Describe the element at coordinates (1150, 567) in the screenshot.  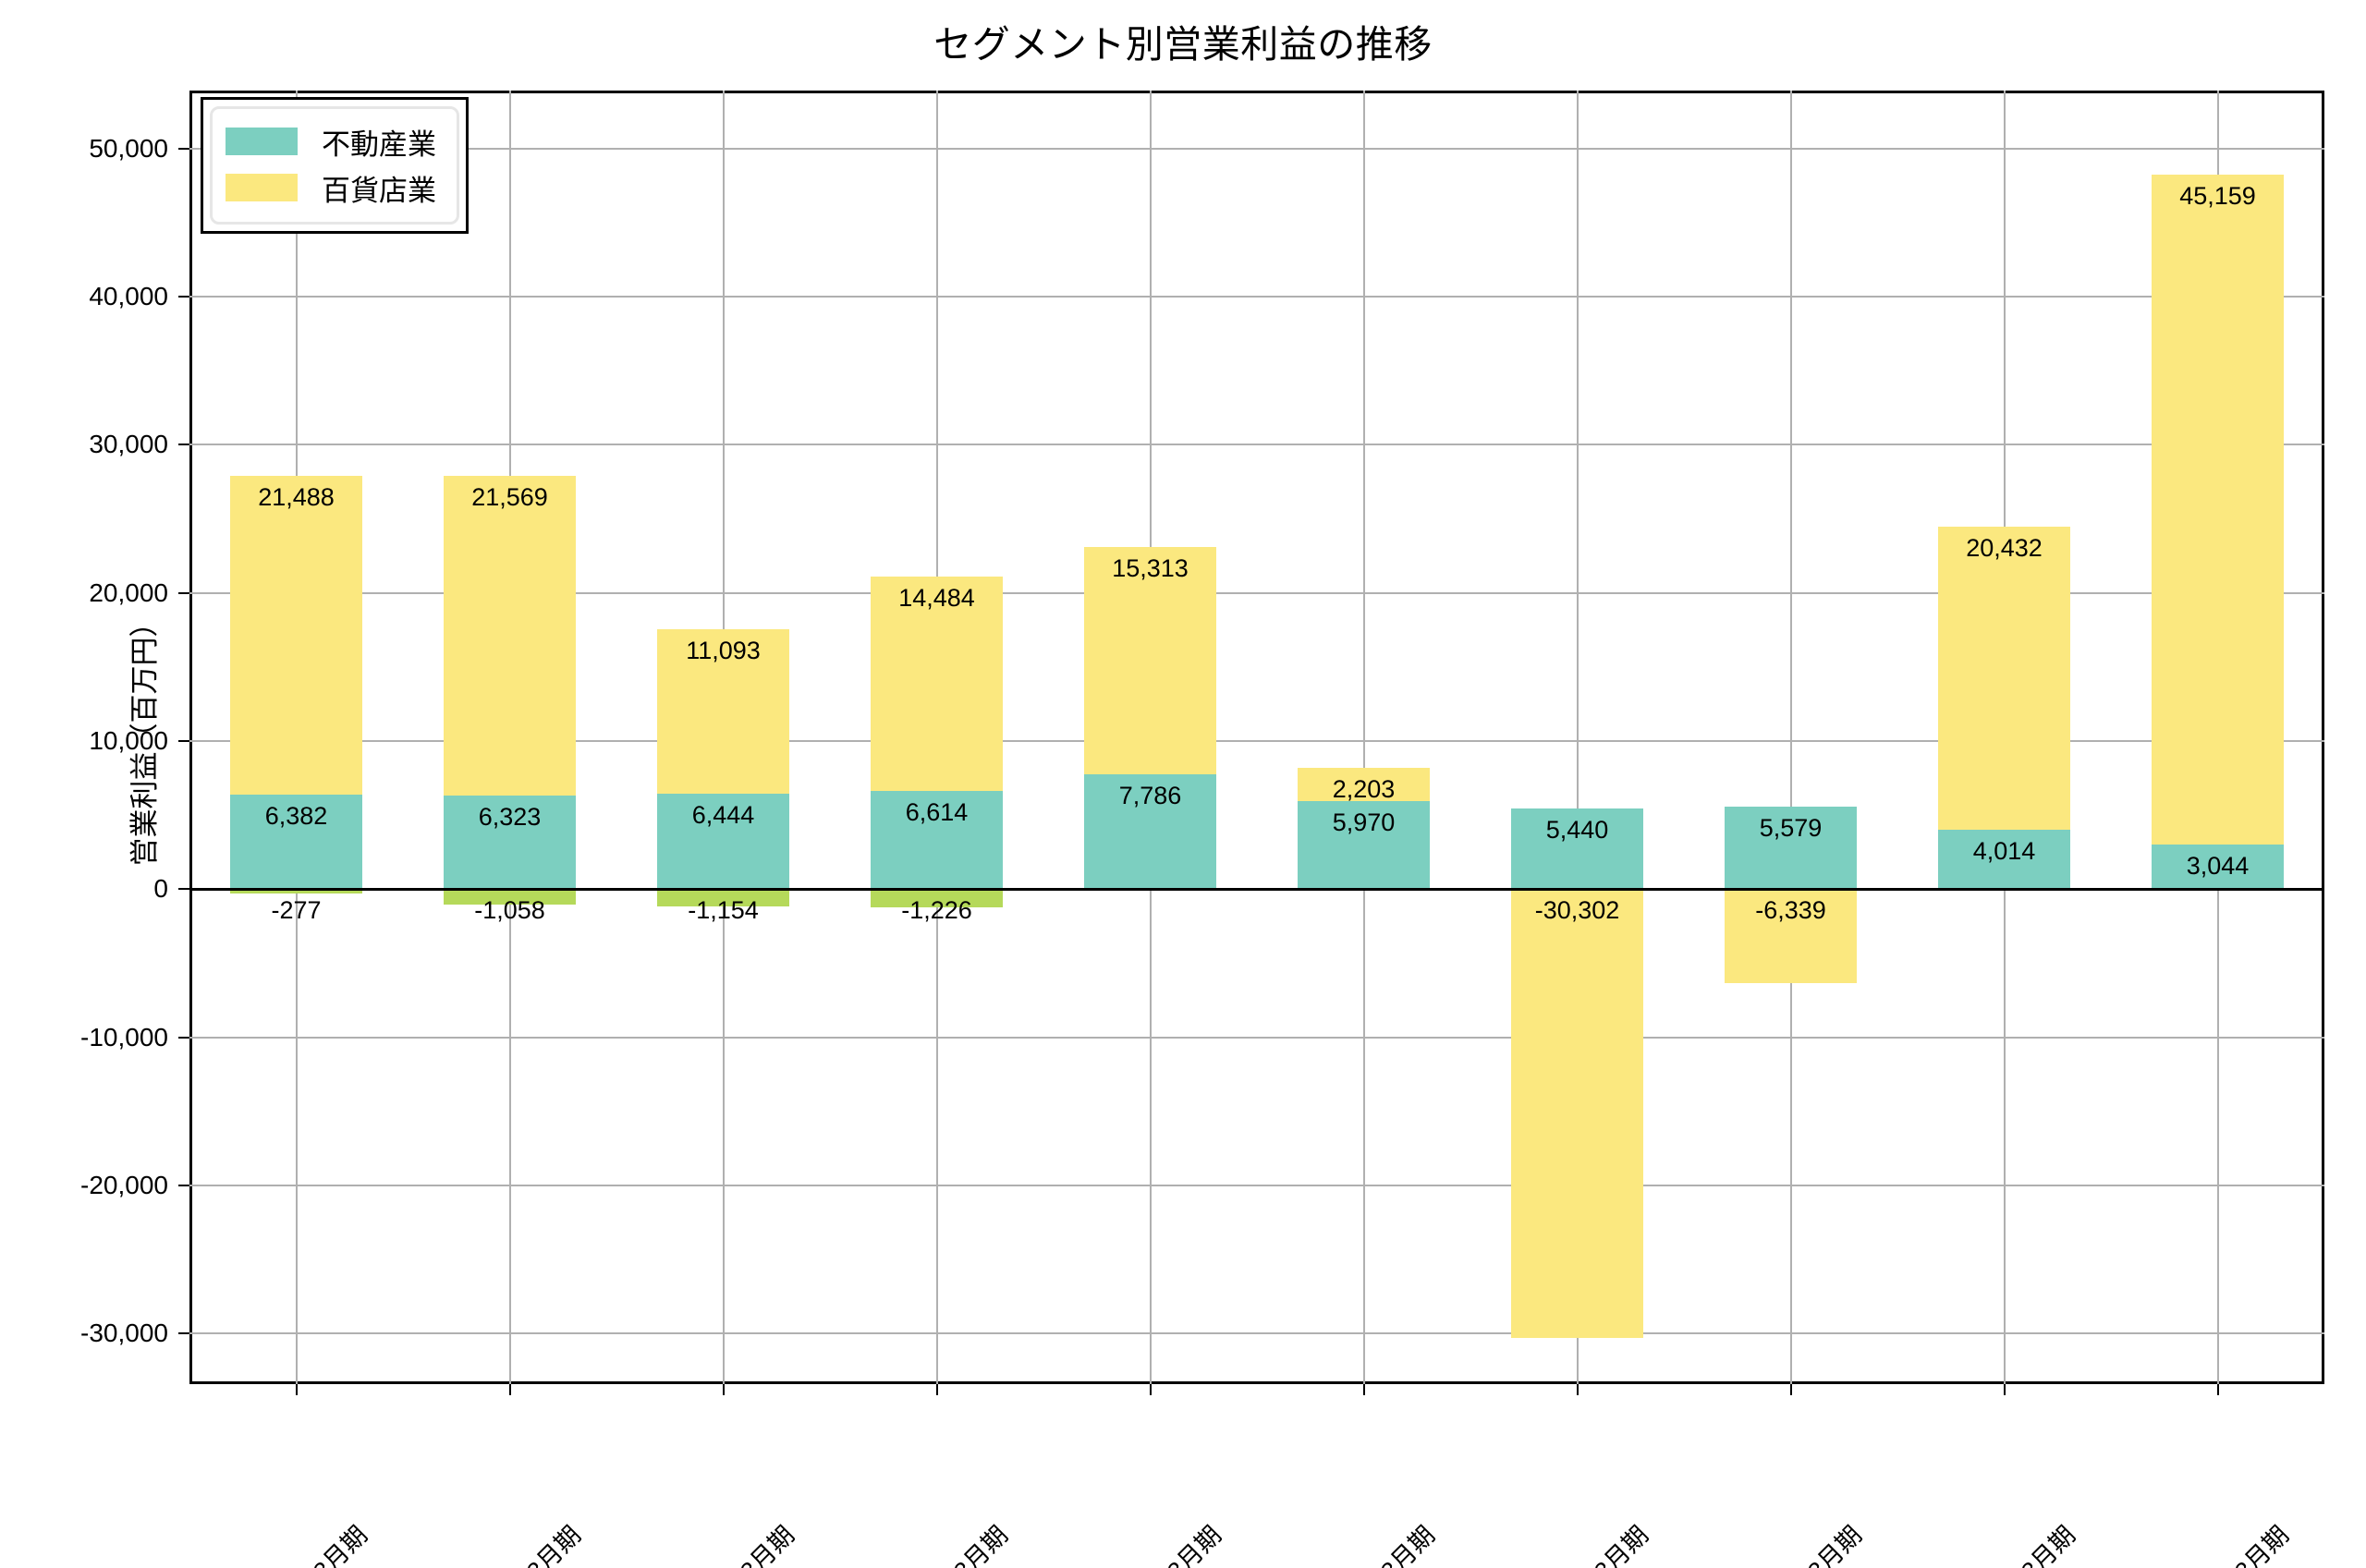
I see `bar-value-label: 15,313` at that location.